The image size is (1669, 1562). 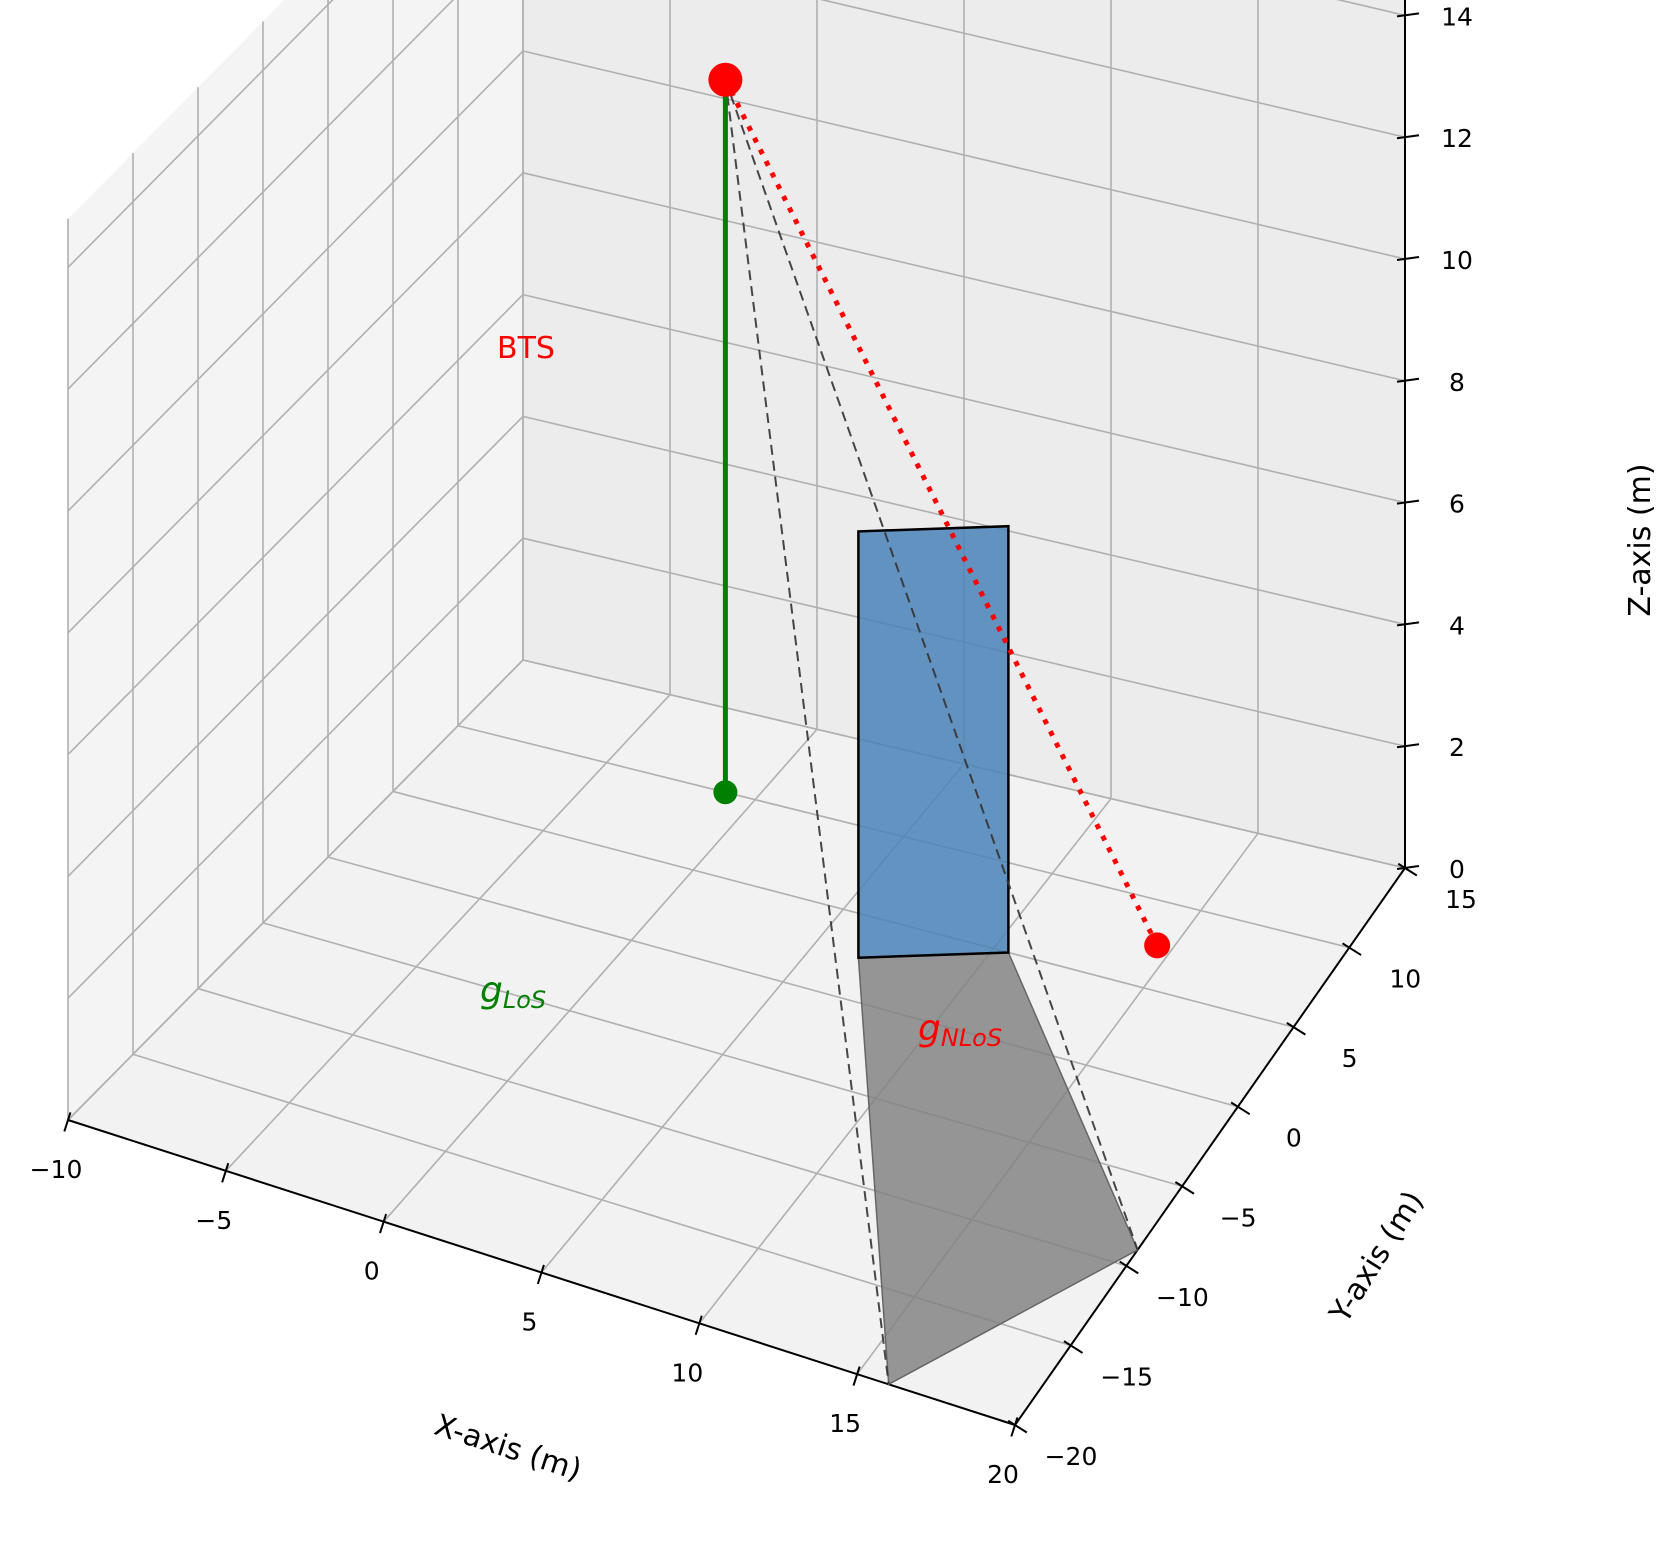 What do you see at coordinates (1457, 260) in the screenshot?
I see `z-tick-label: 10` at bounding box center [1457, 260].